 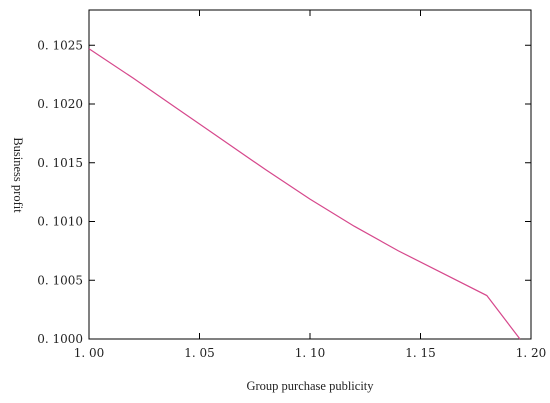 What do you see at coordinates (18, 175) in the screenshot?
I see `y-axis-title: Business profit` at bounding box center [18, 175].